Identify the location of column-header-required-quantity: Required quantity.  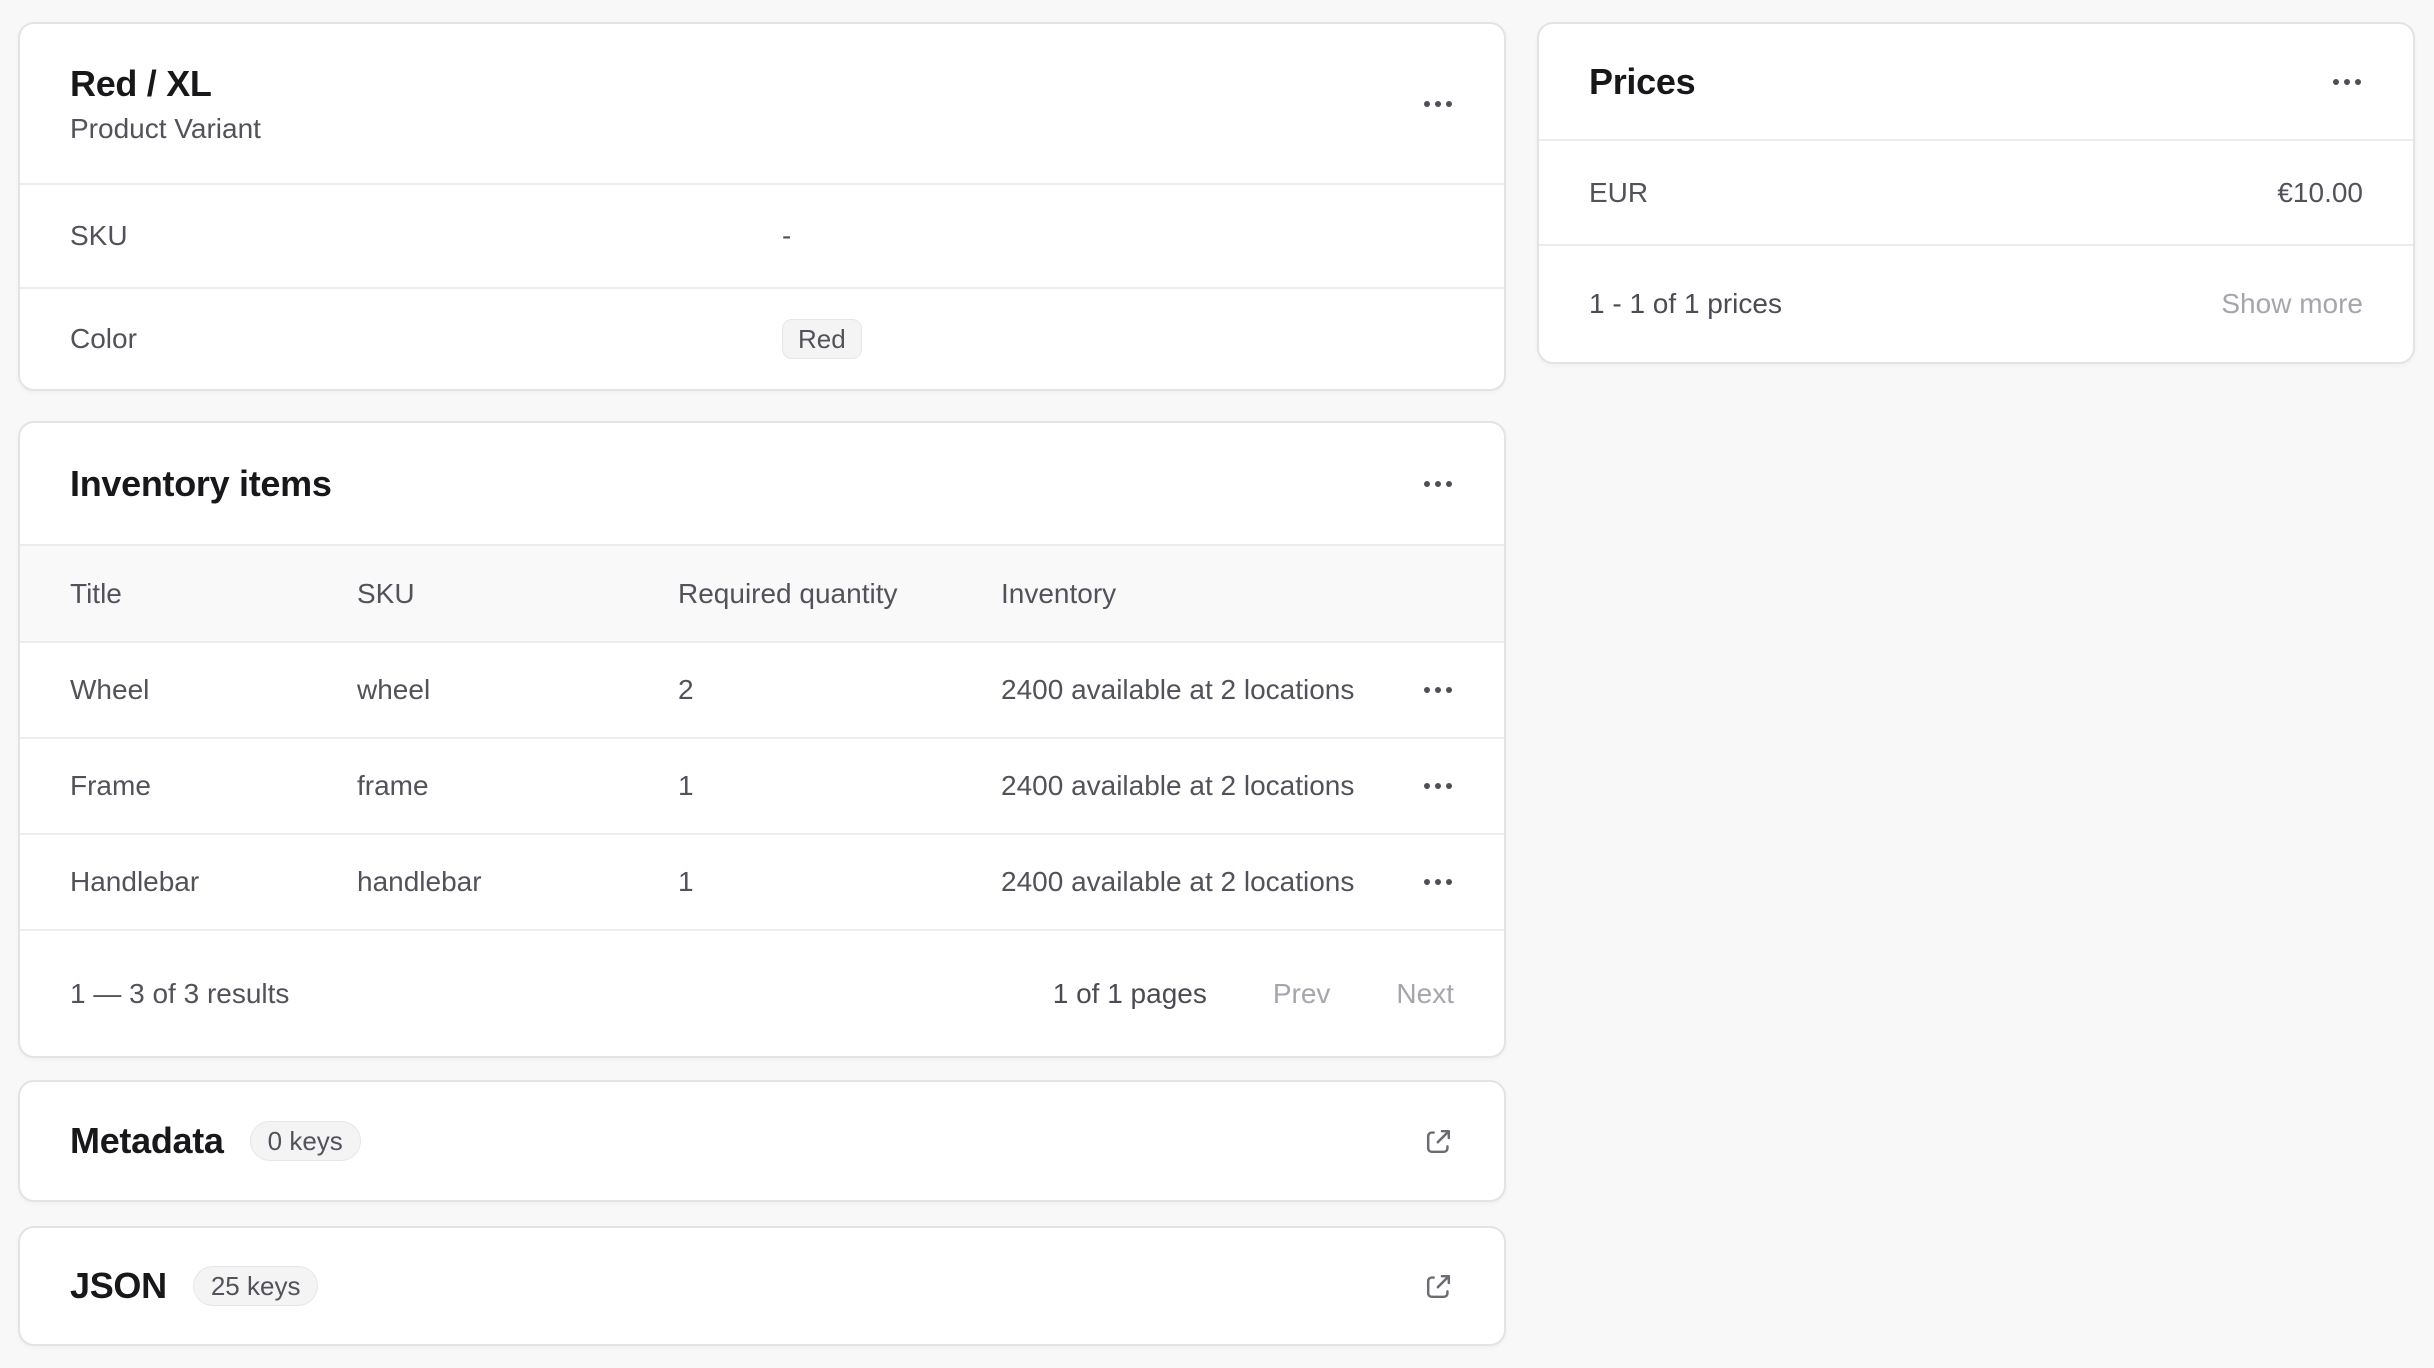
(788, 593).